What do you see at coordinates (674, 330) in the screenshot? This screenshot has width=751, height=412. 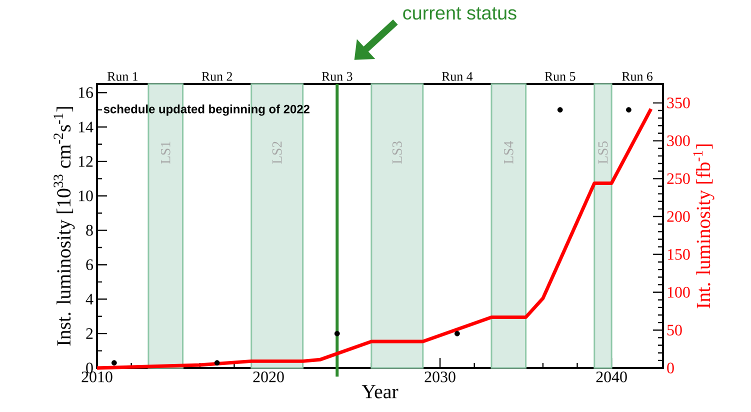 I see `y2-tick-label: 50` at bounding box center [674, 330].